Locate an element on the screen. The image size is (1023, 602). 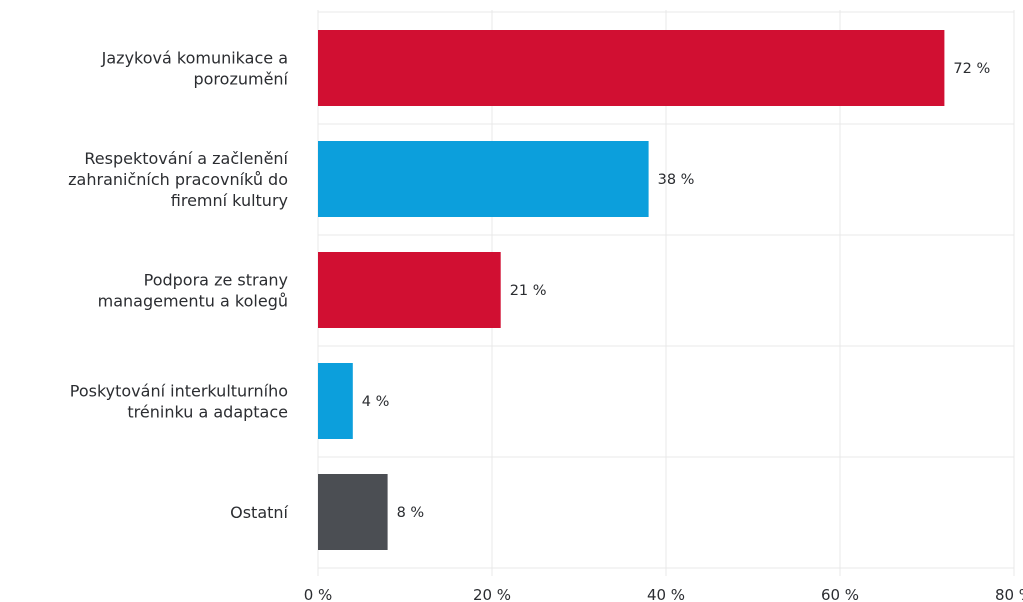
bar-value-label: 4 % is located at coordinates (376, 402).